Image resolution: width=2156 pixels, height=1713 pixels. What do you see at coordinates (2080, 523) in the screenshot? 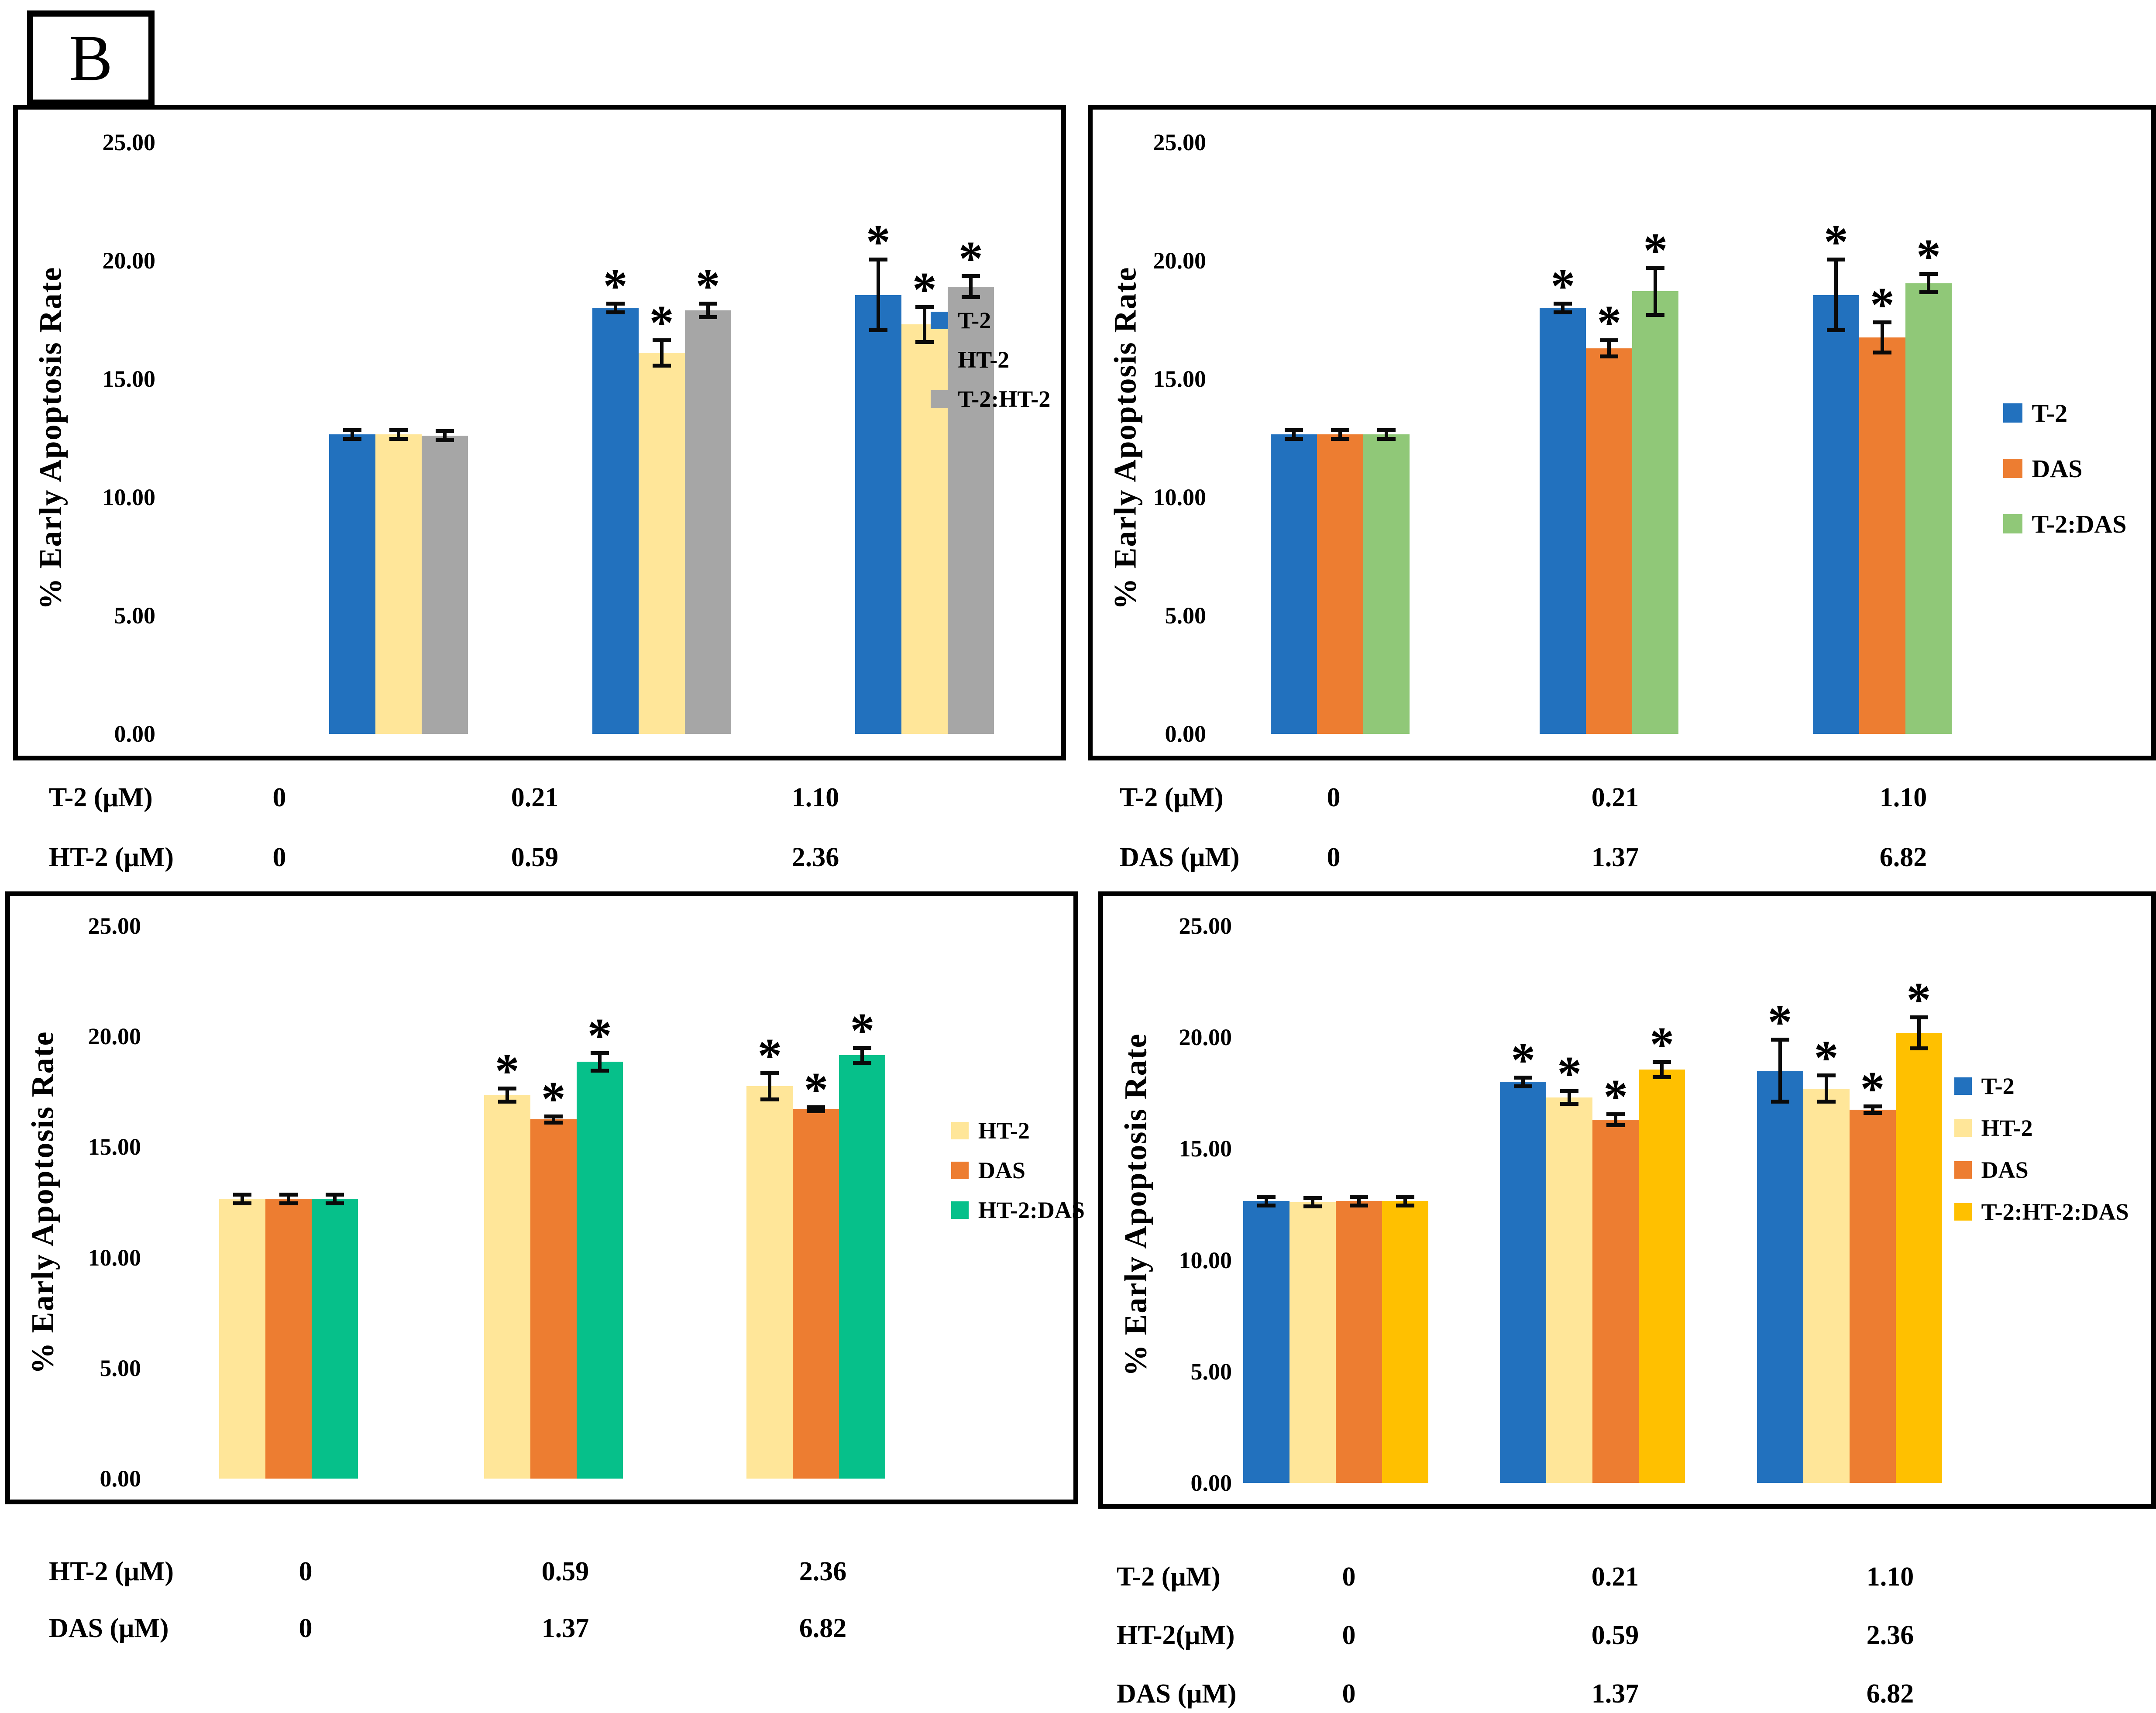
I see `legend-label: T-2:DAS` at bounding box center [2080, 523].